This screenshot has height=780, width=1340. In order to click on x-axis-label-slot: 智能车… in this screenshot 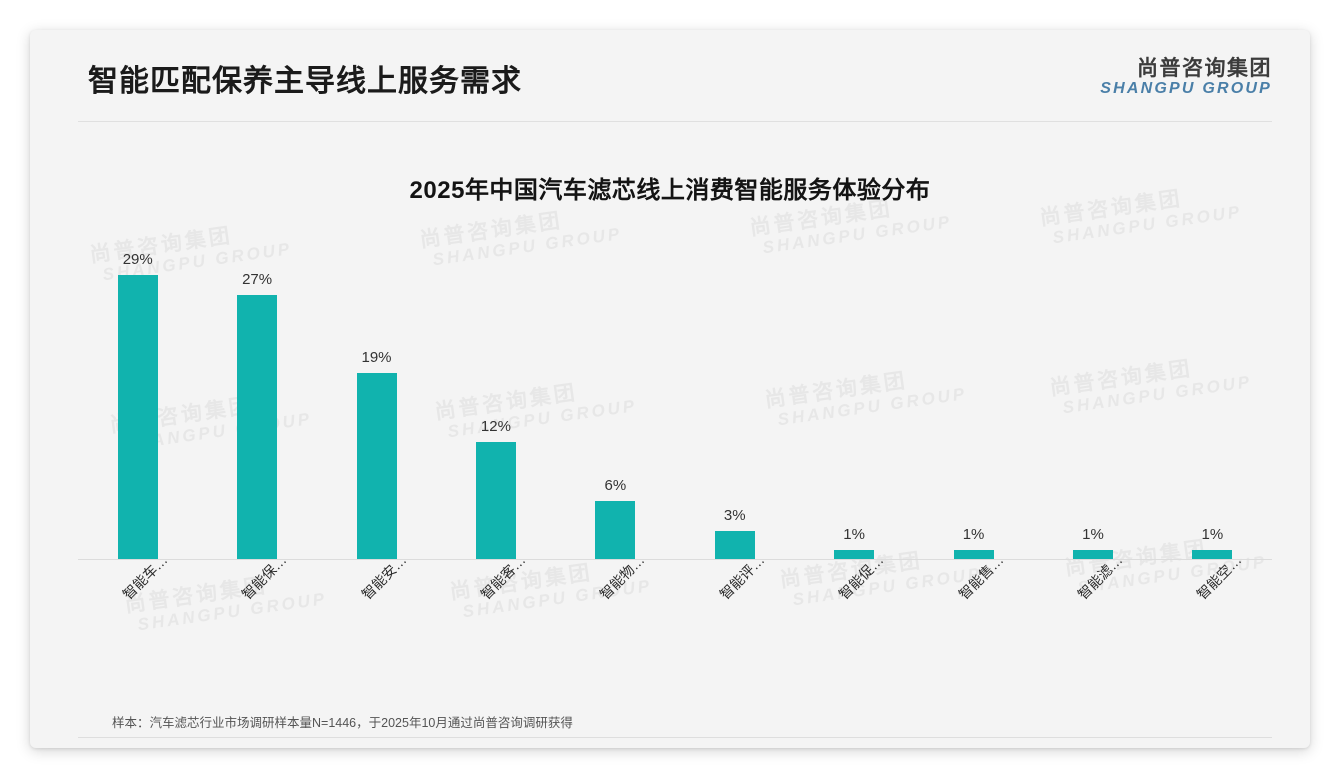, I will do `click(137, 607)`.